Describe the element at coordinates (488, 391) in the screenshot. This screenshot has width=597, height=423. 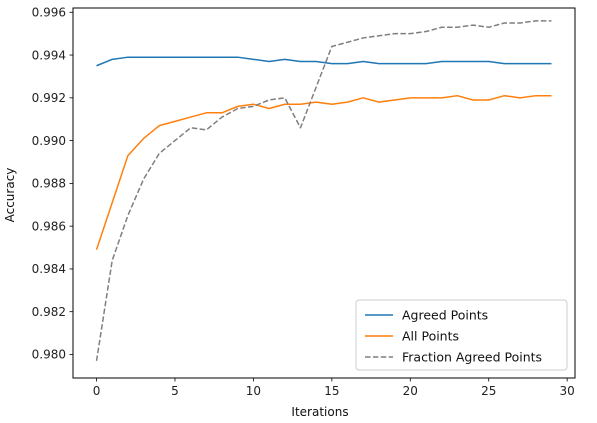
I see `x-tick-label: 25` at that location.